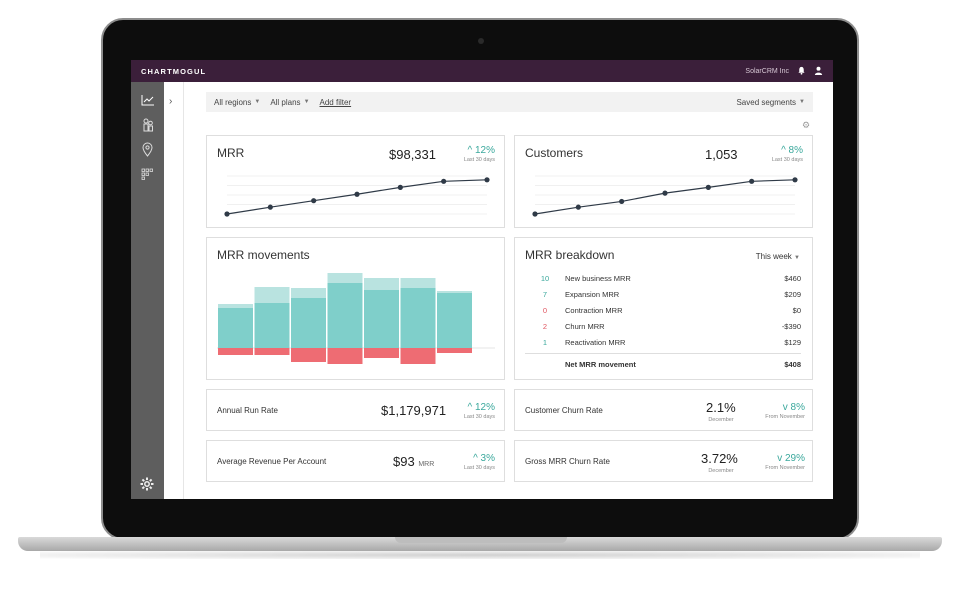 The height and width of the screenshot is (590, 960). What do you see at coordinates (721, 407) in the screenshot?
I see `customer-churn-value: 2.1%` at bounding box center [721, 407].